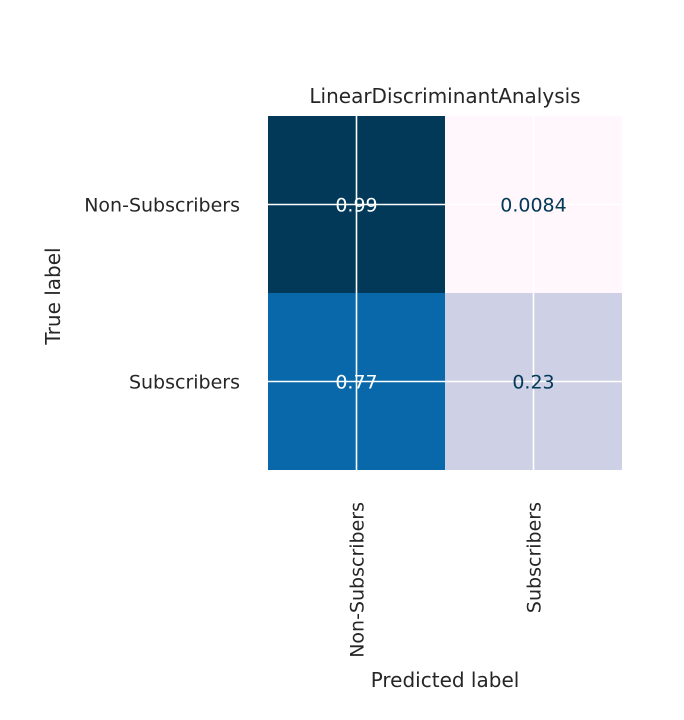  Describe the element at coordinates (446, 580) in the screenshot. I see `x-tick-labels: Non-Subscribers Subscribers` at that location.